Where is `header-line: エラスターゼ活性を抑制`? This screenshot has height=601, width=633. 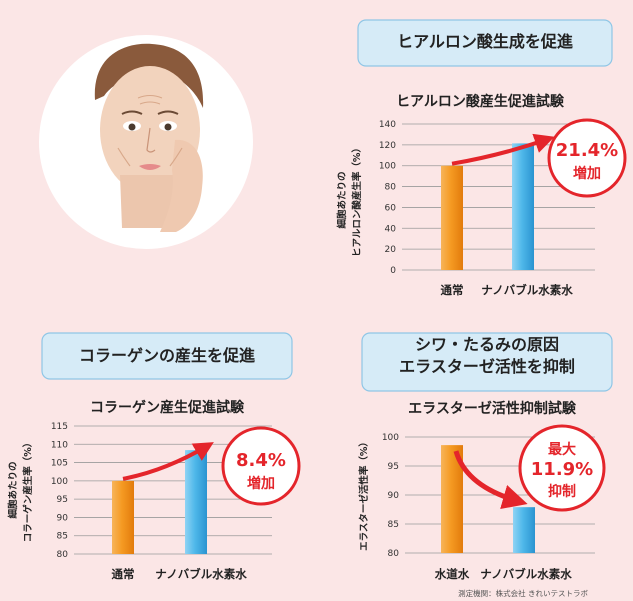
header-line: エラスターゼ活性を抑制 is located at coordinates (487, 366).